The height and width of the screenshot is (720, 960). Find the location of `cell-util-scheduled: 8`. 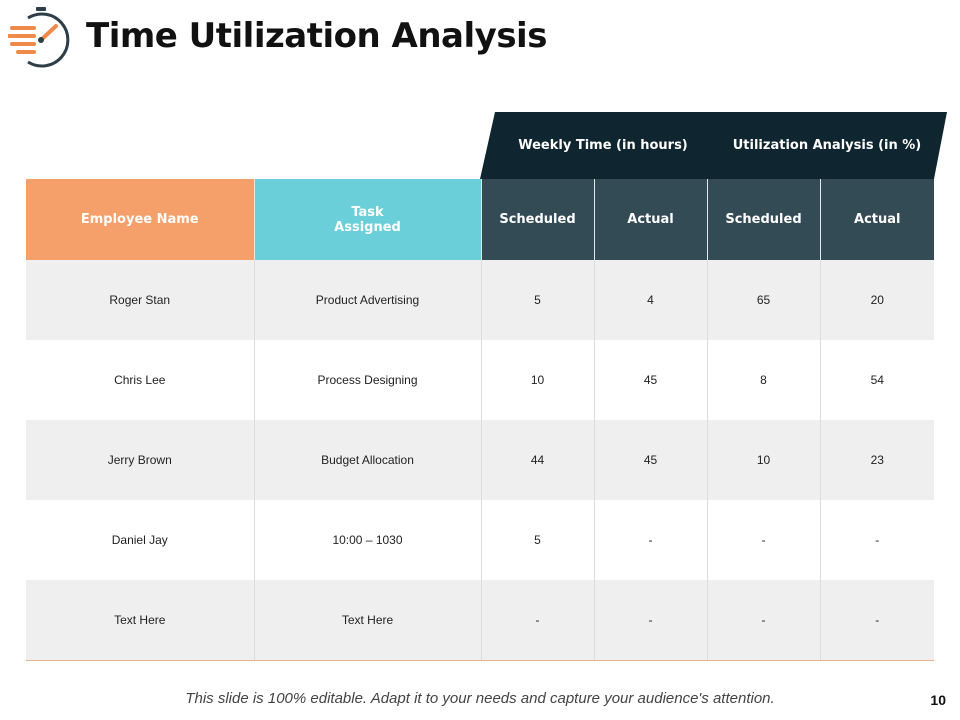

cell-util-scheduled: 8 is located at coordinates (764, 380).